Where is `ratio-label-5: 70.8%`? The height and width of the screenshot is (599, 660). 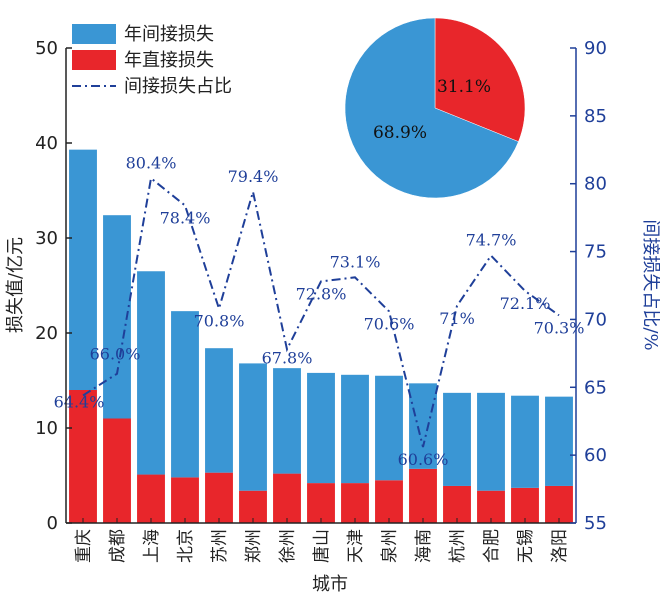
ratio-label-5: 70.8% is located at coordinates (219, 321).